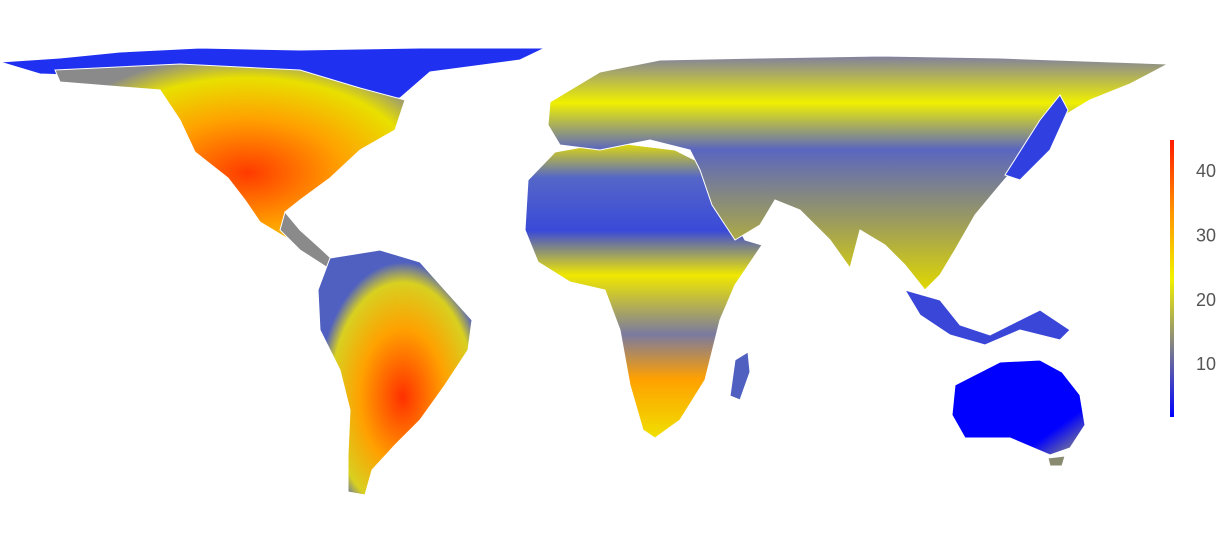 This screenshot has height=560, width=1232. What do you see at coordinates (1036, 137) in the screenshot?
I see `japan` at bounding box center [1036, 137].